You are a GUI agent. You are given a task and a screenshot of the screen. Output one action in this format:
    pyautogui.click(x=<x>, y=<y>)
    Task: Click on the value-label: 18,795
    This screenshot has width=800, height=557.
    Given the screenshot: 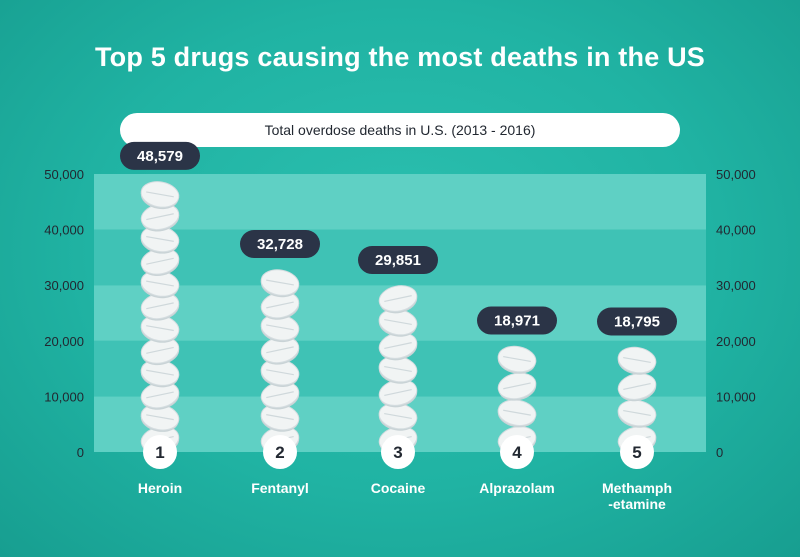 What is the action you would take?
    pyautogui.click(x=637, y=321)
    